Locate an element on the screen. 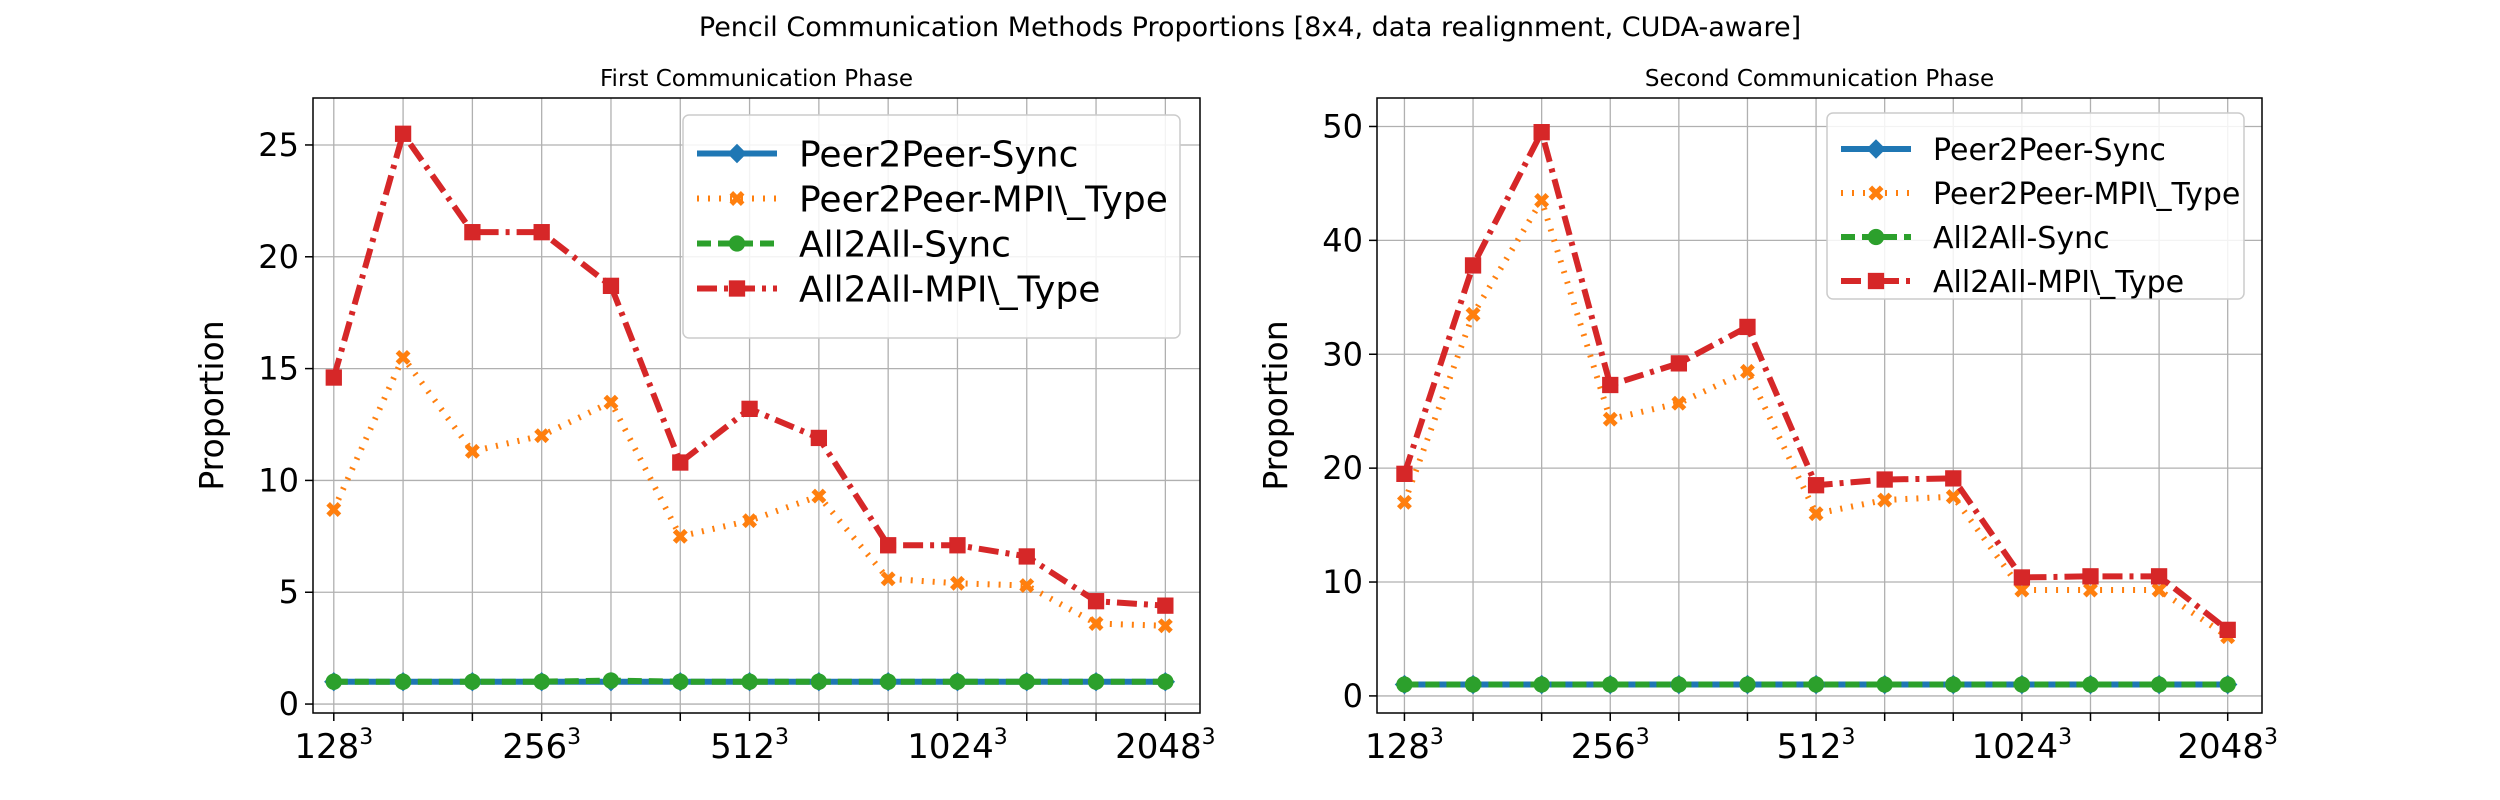  y-tick-label: 40 is located at coordinates (1342, 240).